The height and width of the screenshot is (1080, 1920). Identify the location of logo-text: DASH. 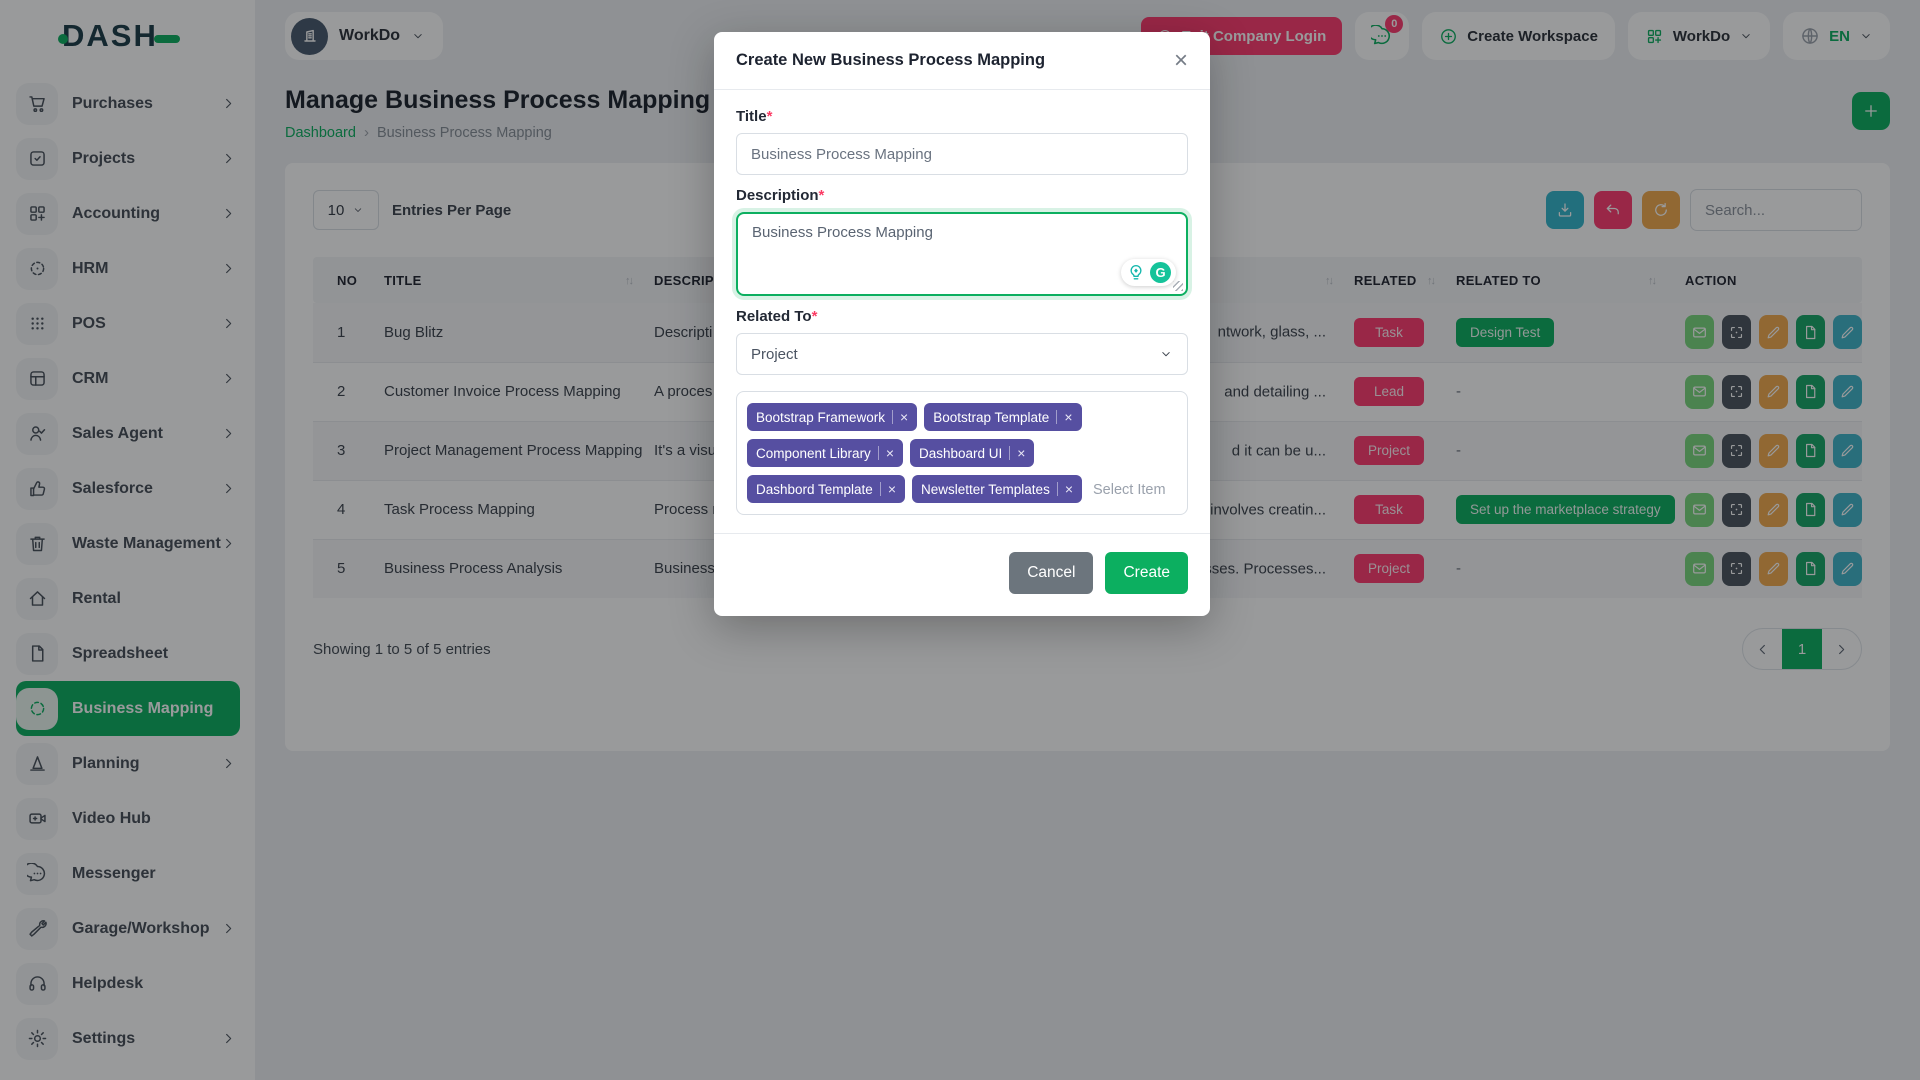
(110, 35).